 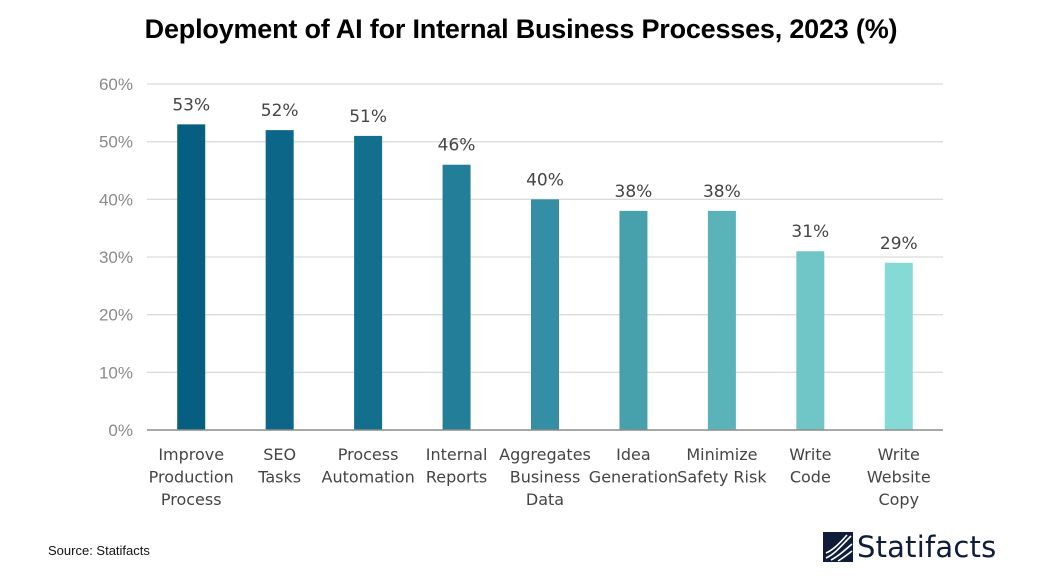 I want to click on x-tick-label-line: Production, so click(x=191, y=477).